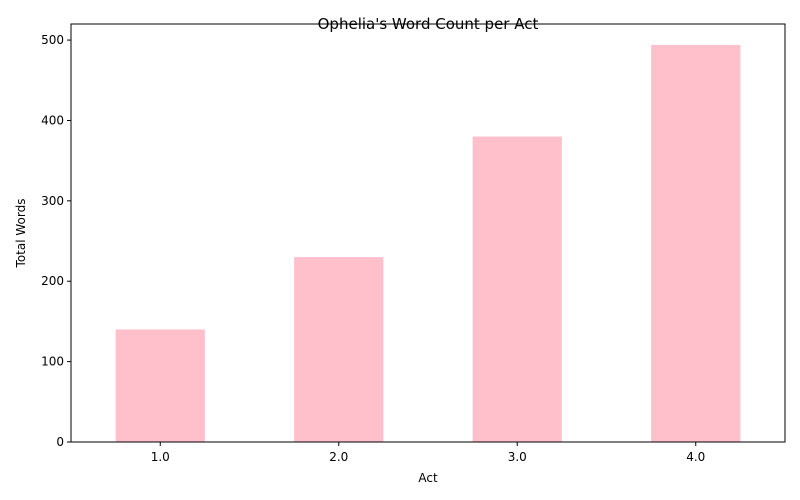 The width and height of the screenshot is (800, 500). Describe the element at coordinates (52, 201) in the screenshot. I see `y-tick-label: 300` at that location.